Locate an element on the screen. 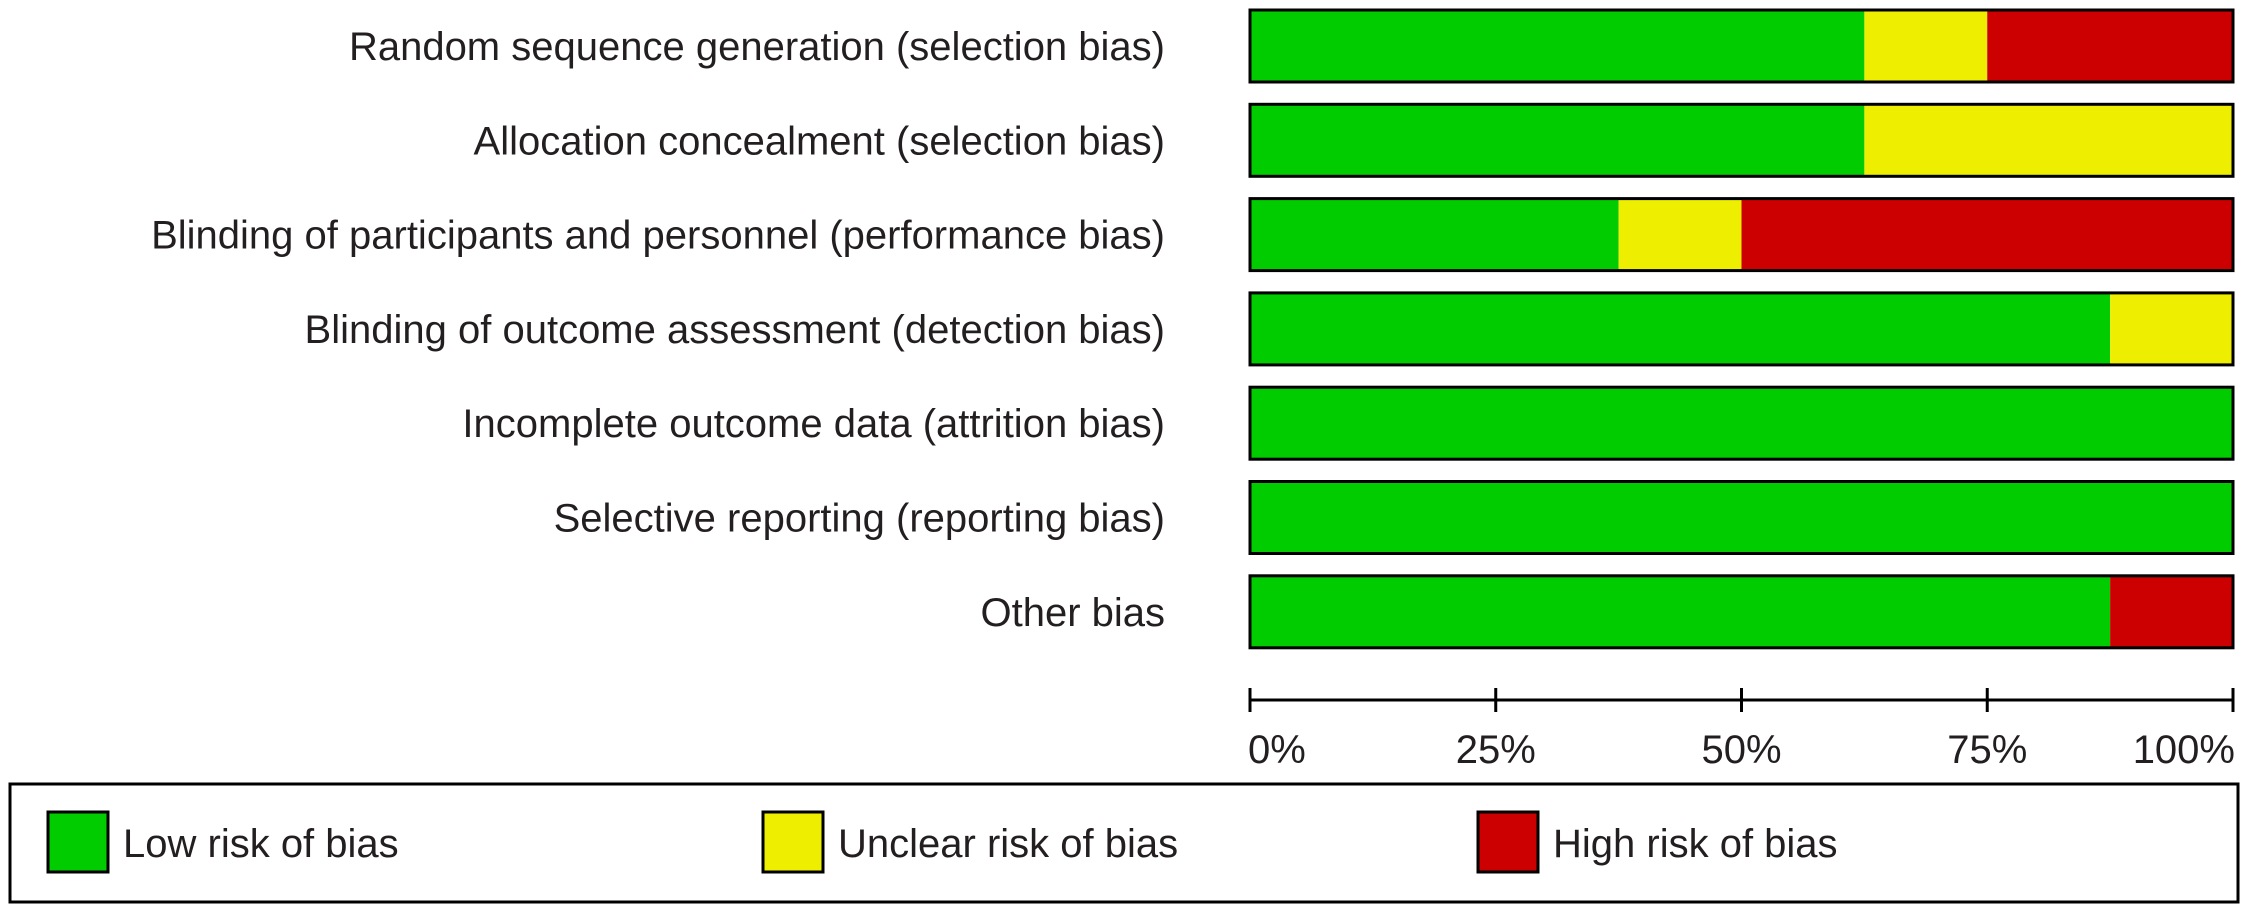  x-axis: 0% 25% 50% 75% 100% is located at coordinates (1741, 730).